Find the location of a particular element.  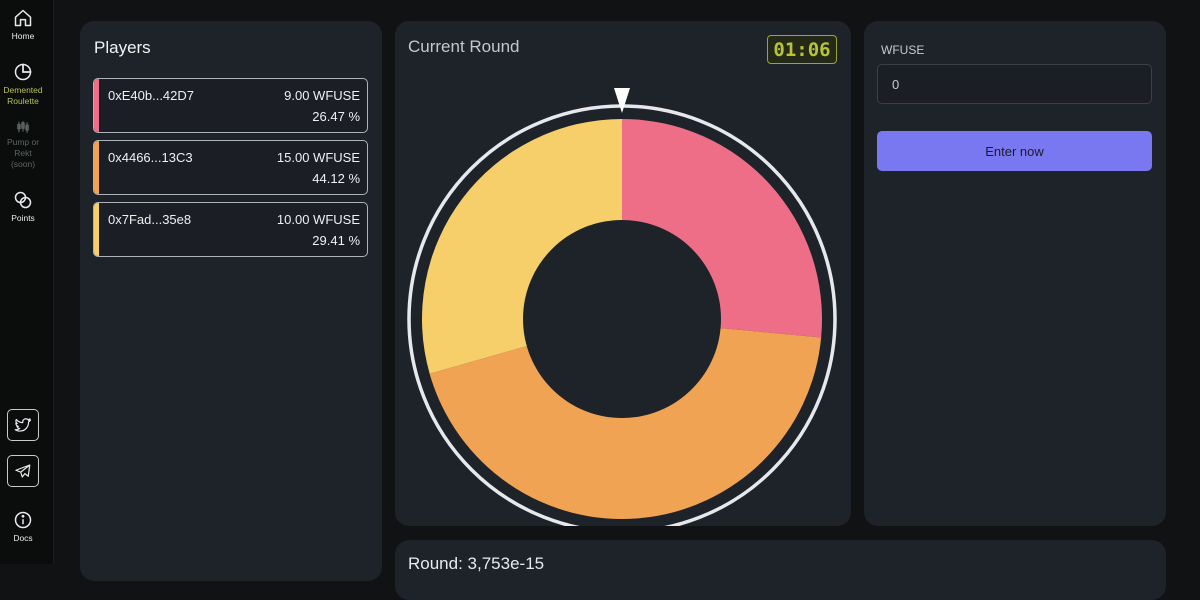

home-icon is located at coordinates (23, 18).